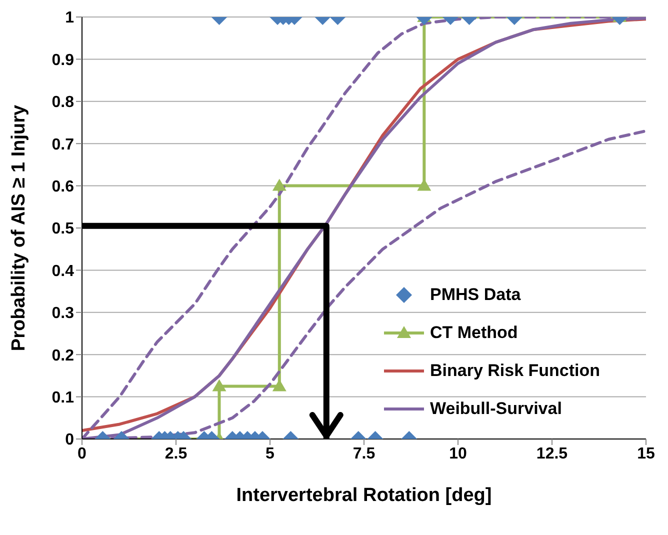 The image size is (668, 535). I want to click on x-tick-label: 15, so click(646, 453).